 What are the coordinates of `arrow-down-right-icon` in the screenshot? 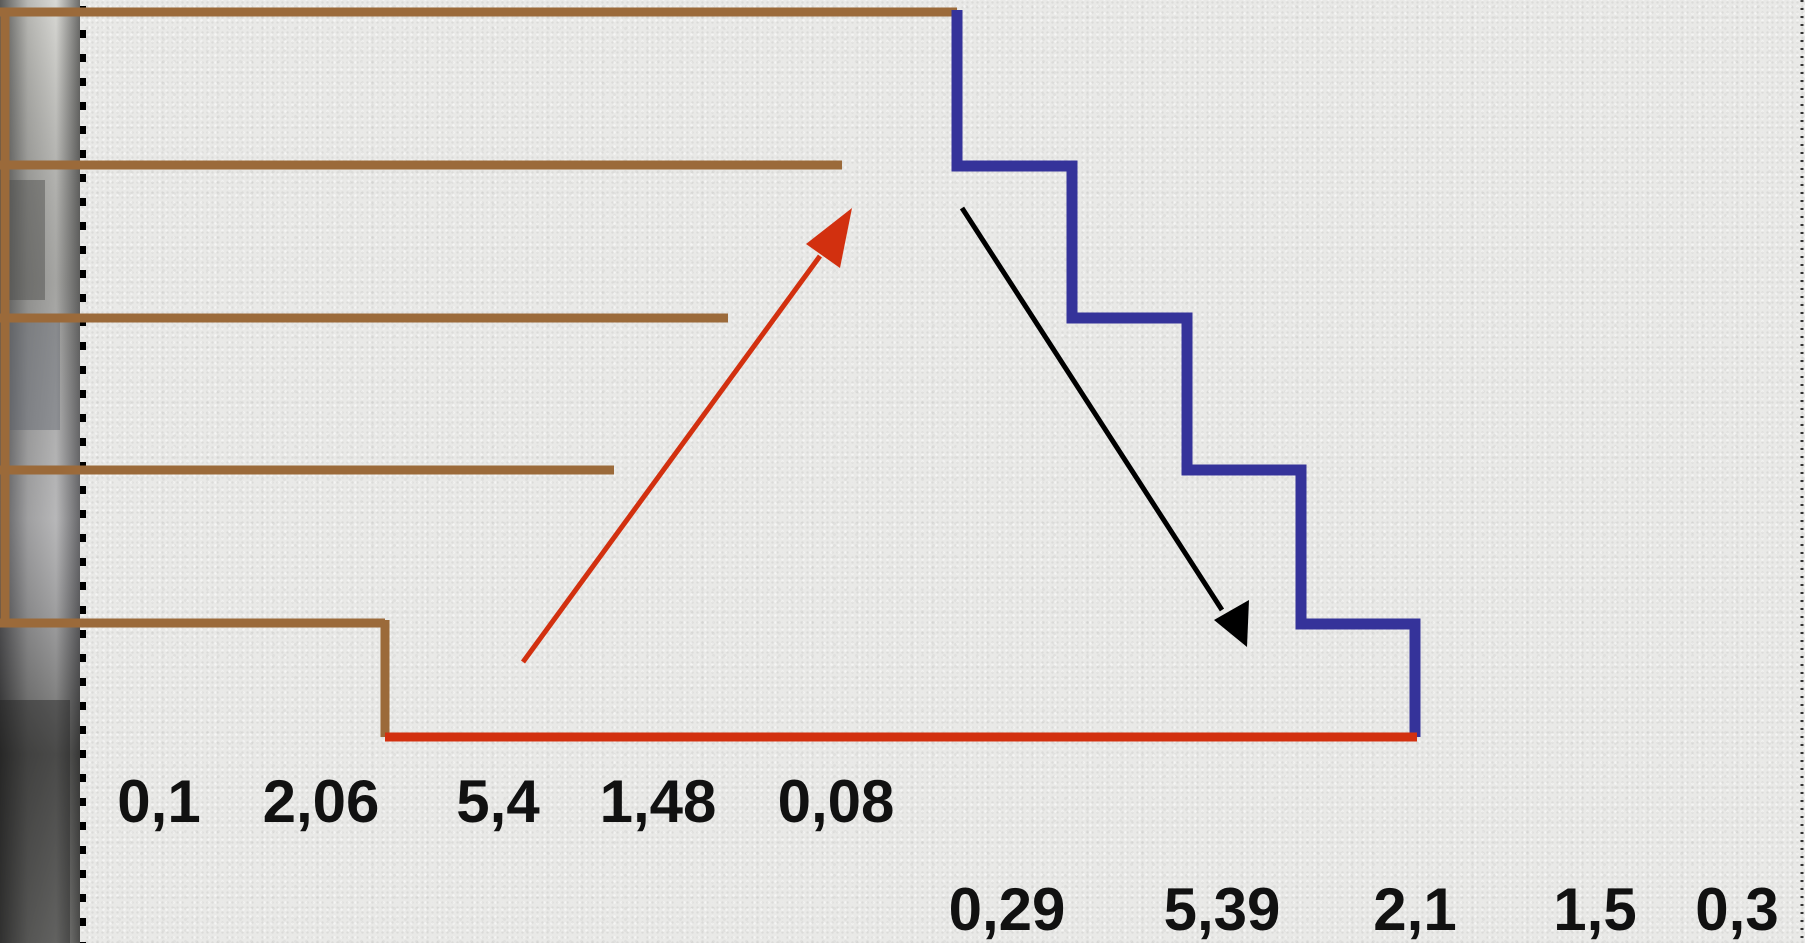 It's located at (1104, 426).